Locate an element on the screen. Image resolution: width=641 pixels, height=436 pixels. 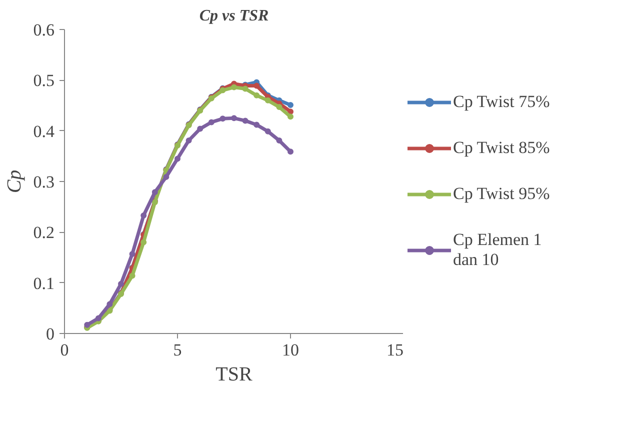
y-tick-label: 0.3 is located at coordinates (43, 182).